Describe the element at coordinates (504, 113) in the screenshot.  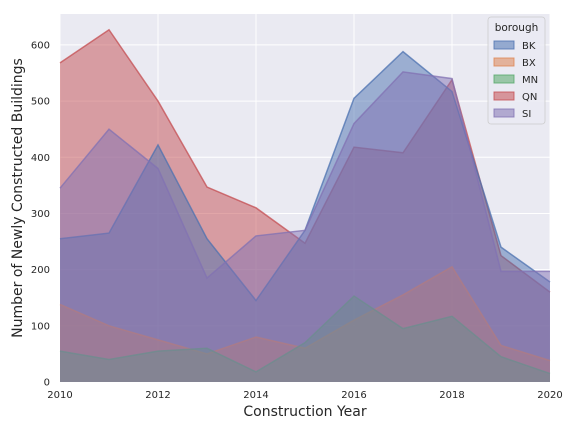
I see `legend-swatch-SI` at that location.